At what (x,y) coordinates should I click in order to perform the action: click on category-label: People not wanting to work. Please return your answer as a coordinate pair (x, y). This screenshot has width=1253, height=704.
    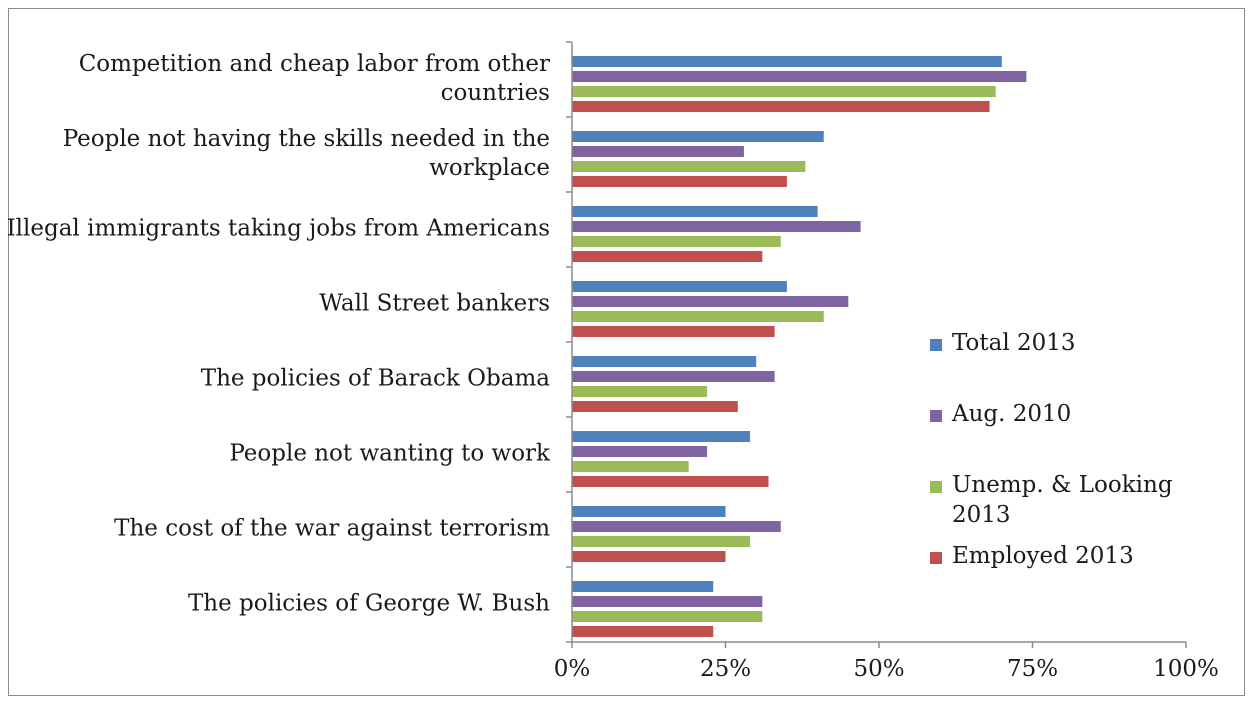
    Looking at the image, I should click on (390, 454).